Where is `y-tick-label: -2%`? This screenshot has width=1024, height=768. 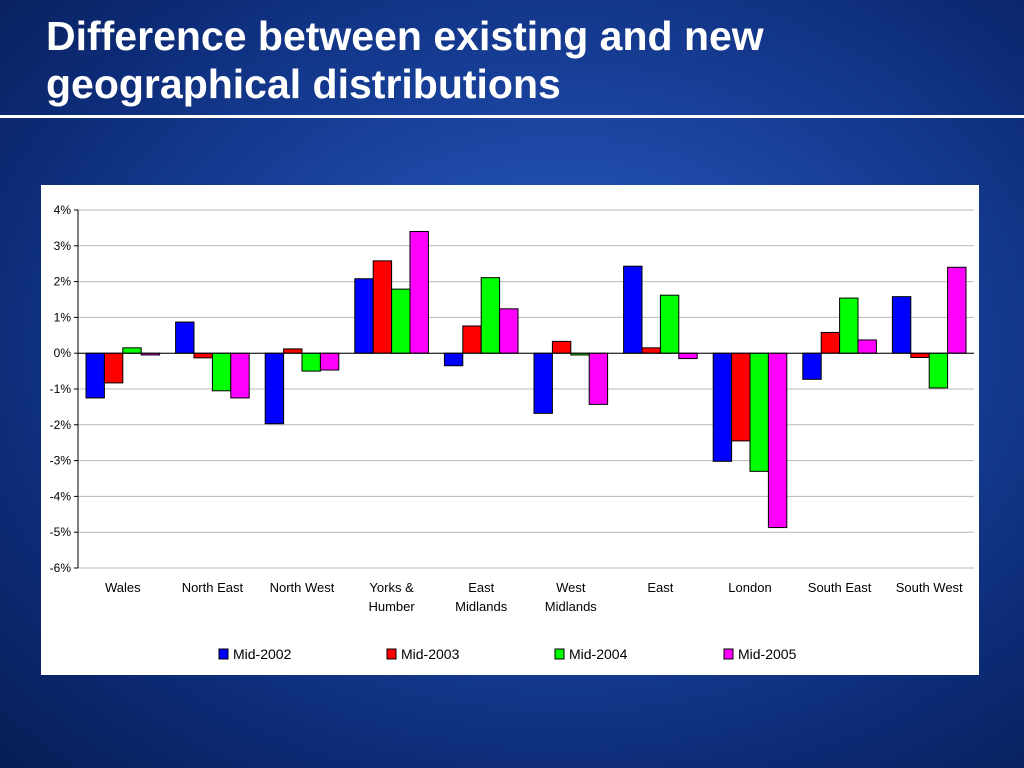 y-tick-label: -2% is located at coordinates (61, 425).